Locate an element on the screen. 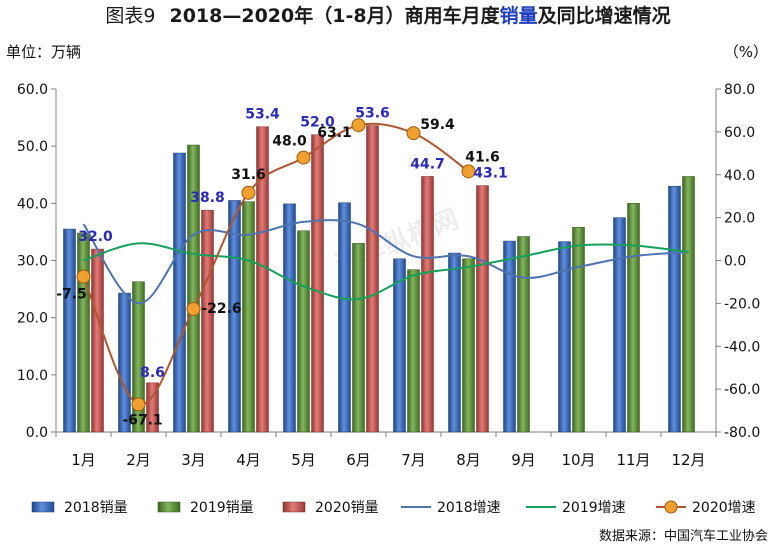  chart-title: 图表9 2018—2020年（1-8月）商用车月度销量及同比增速情况 is located at coordinates (387, 15).